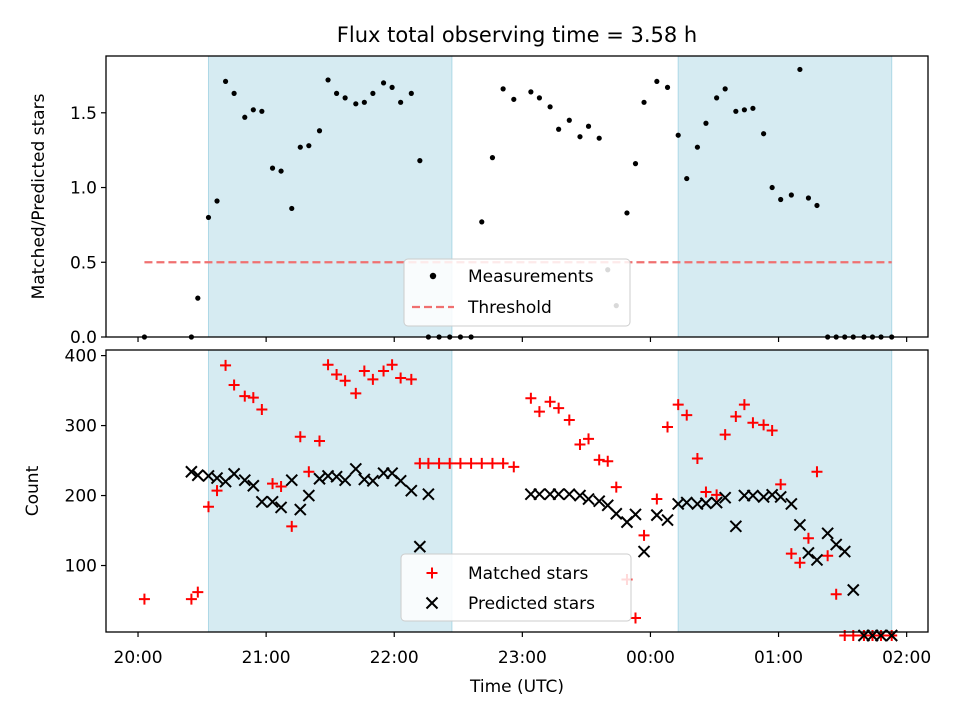 The image size is (960, 720). I want to click on chart-title: Flux total observing time = 3.58 h, so click(517, 35).